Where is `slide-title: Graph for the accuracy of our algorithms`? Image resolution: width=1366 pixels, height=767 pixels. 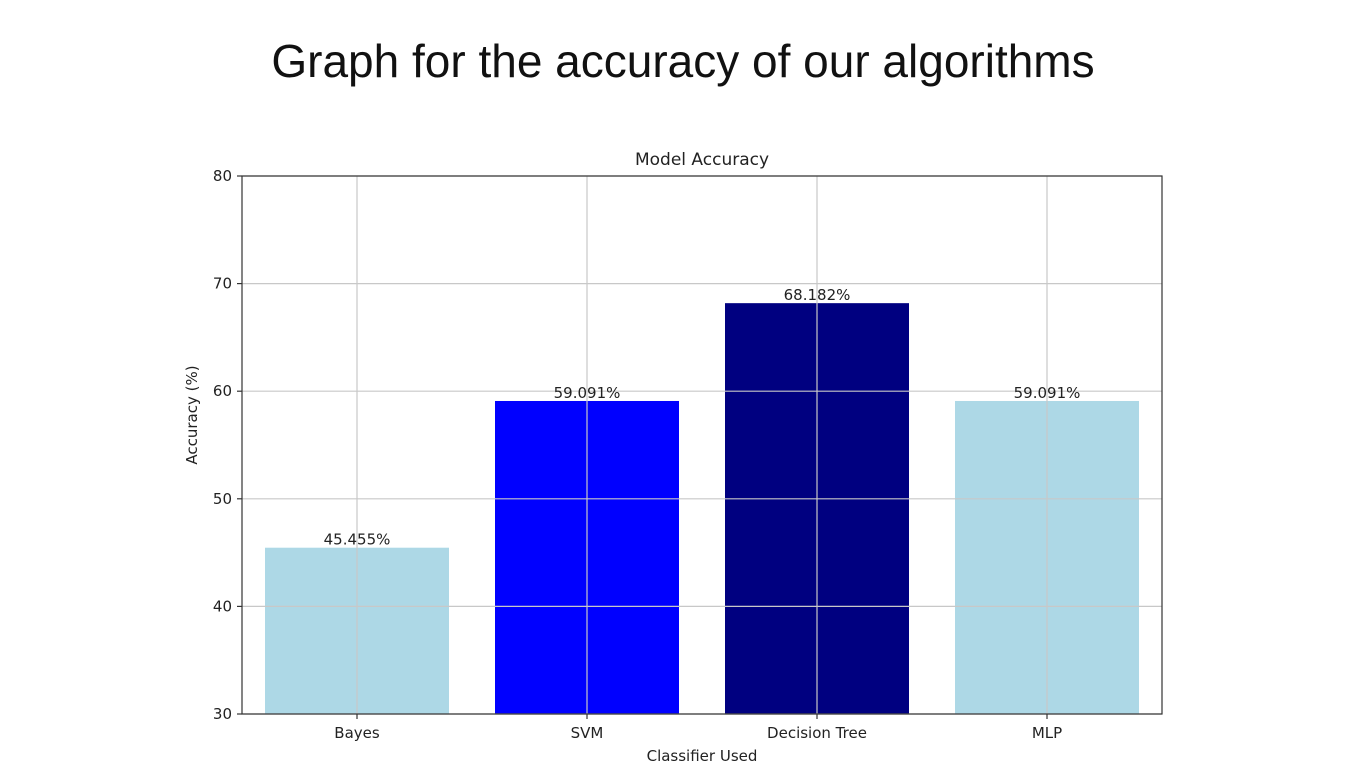 slide-title: Graph for the accuracy of our algorithms is located at coordinates (683, 61).